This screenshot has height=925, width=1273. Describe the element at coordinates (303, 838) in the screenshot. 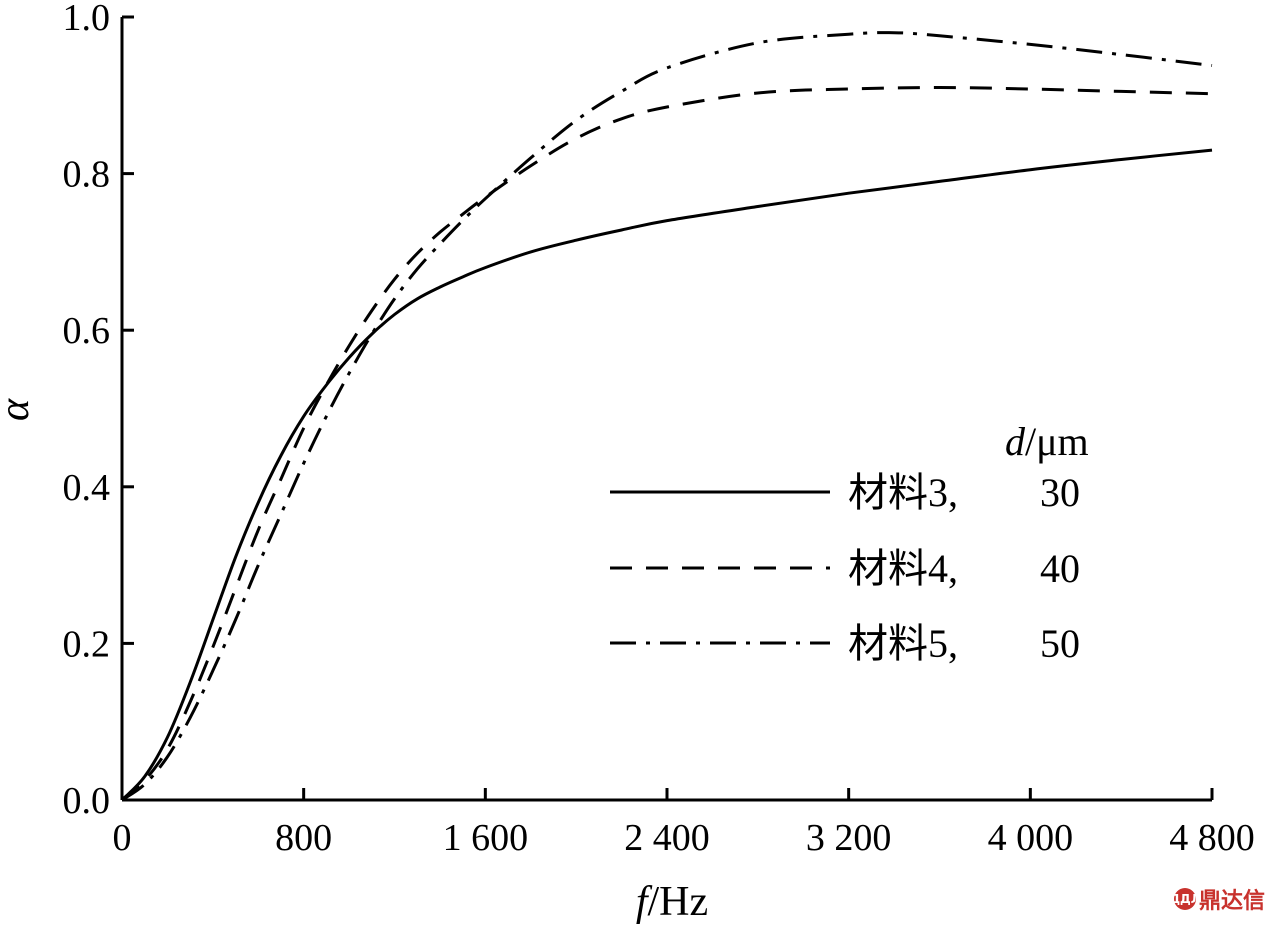

I see `x-tick-label: 800` at that location.